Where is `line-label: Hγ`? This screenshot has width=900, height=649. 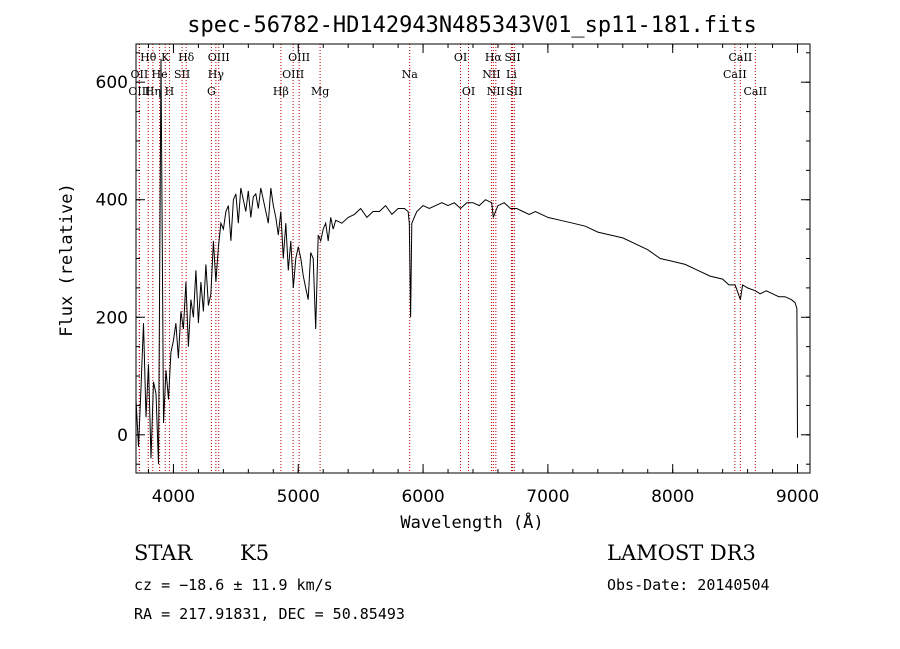
line-label: Hγ is located at coordinates (216, 74).